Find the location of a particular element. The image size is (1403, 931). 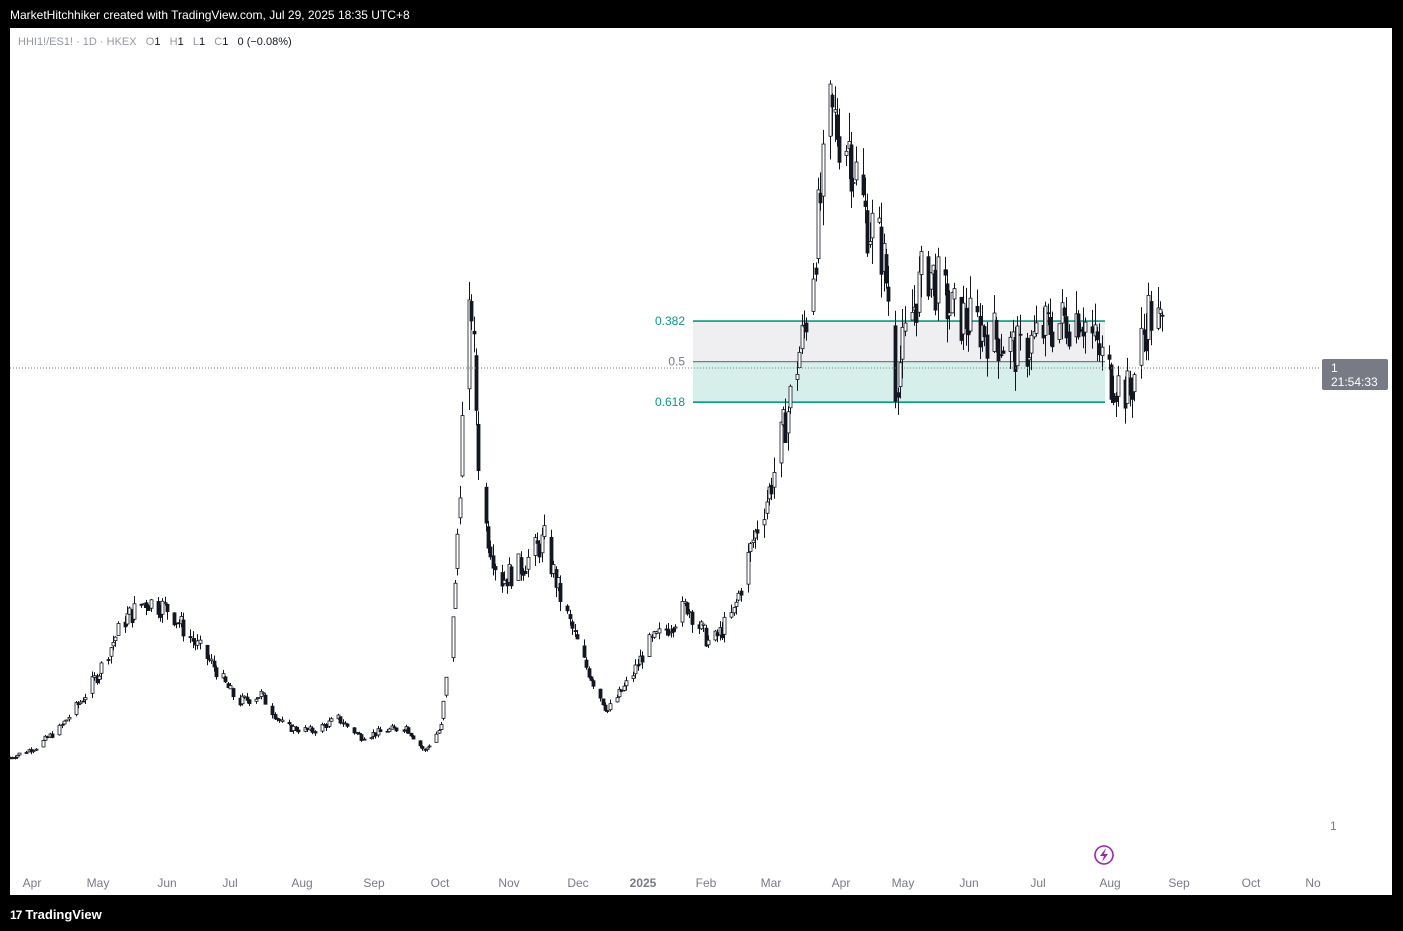

high-value: 1 is located at coordinates (180, 42).